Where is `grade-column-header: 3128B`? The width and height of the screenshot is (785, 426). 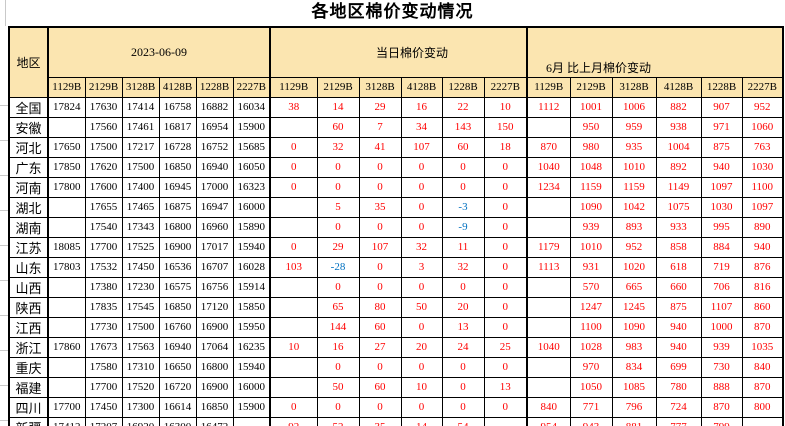 grade-column-header: 3128B is located at coordinates (380, 87).